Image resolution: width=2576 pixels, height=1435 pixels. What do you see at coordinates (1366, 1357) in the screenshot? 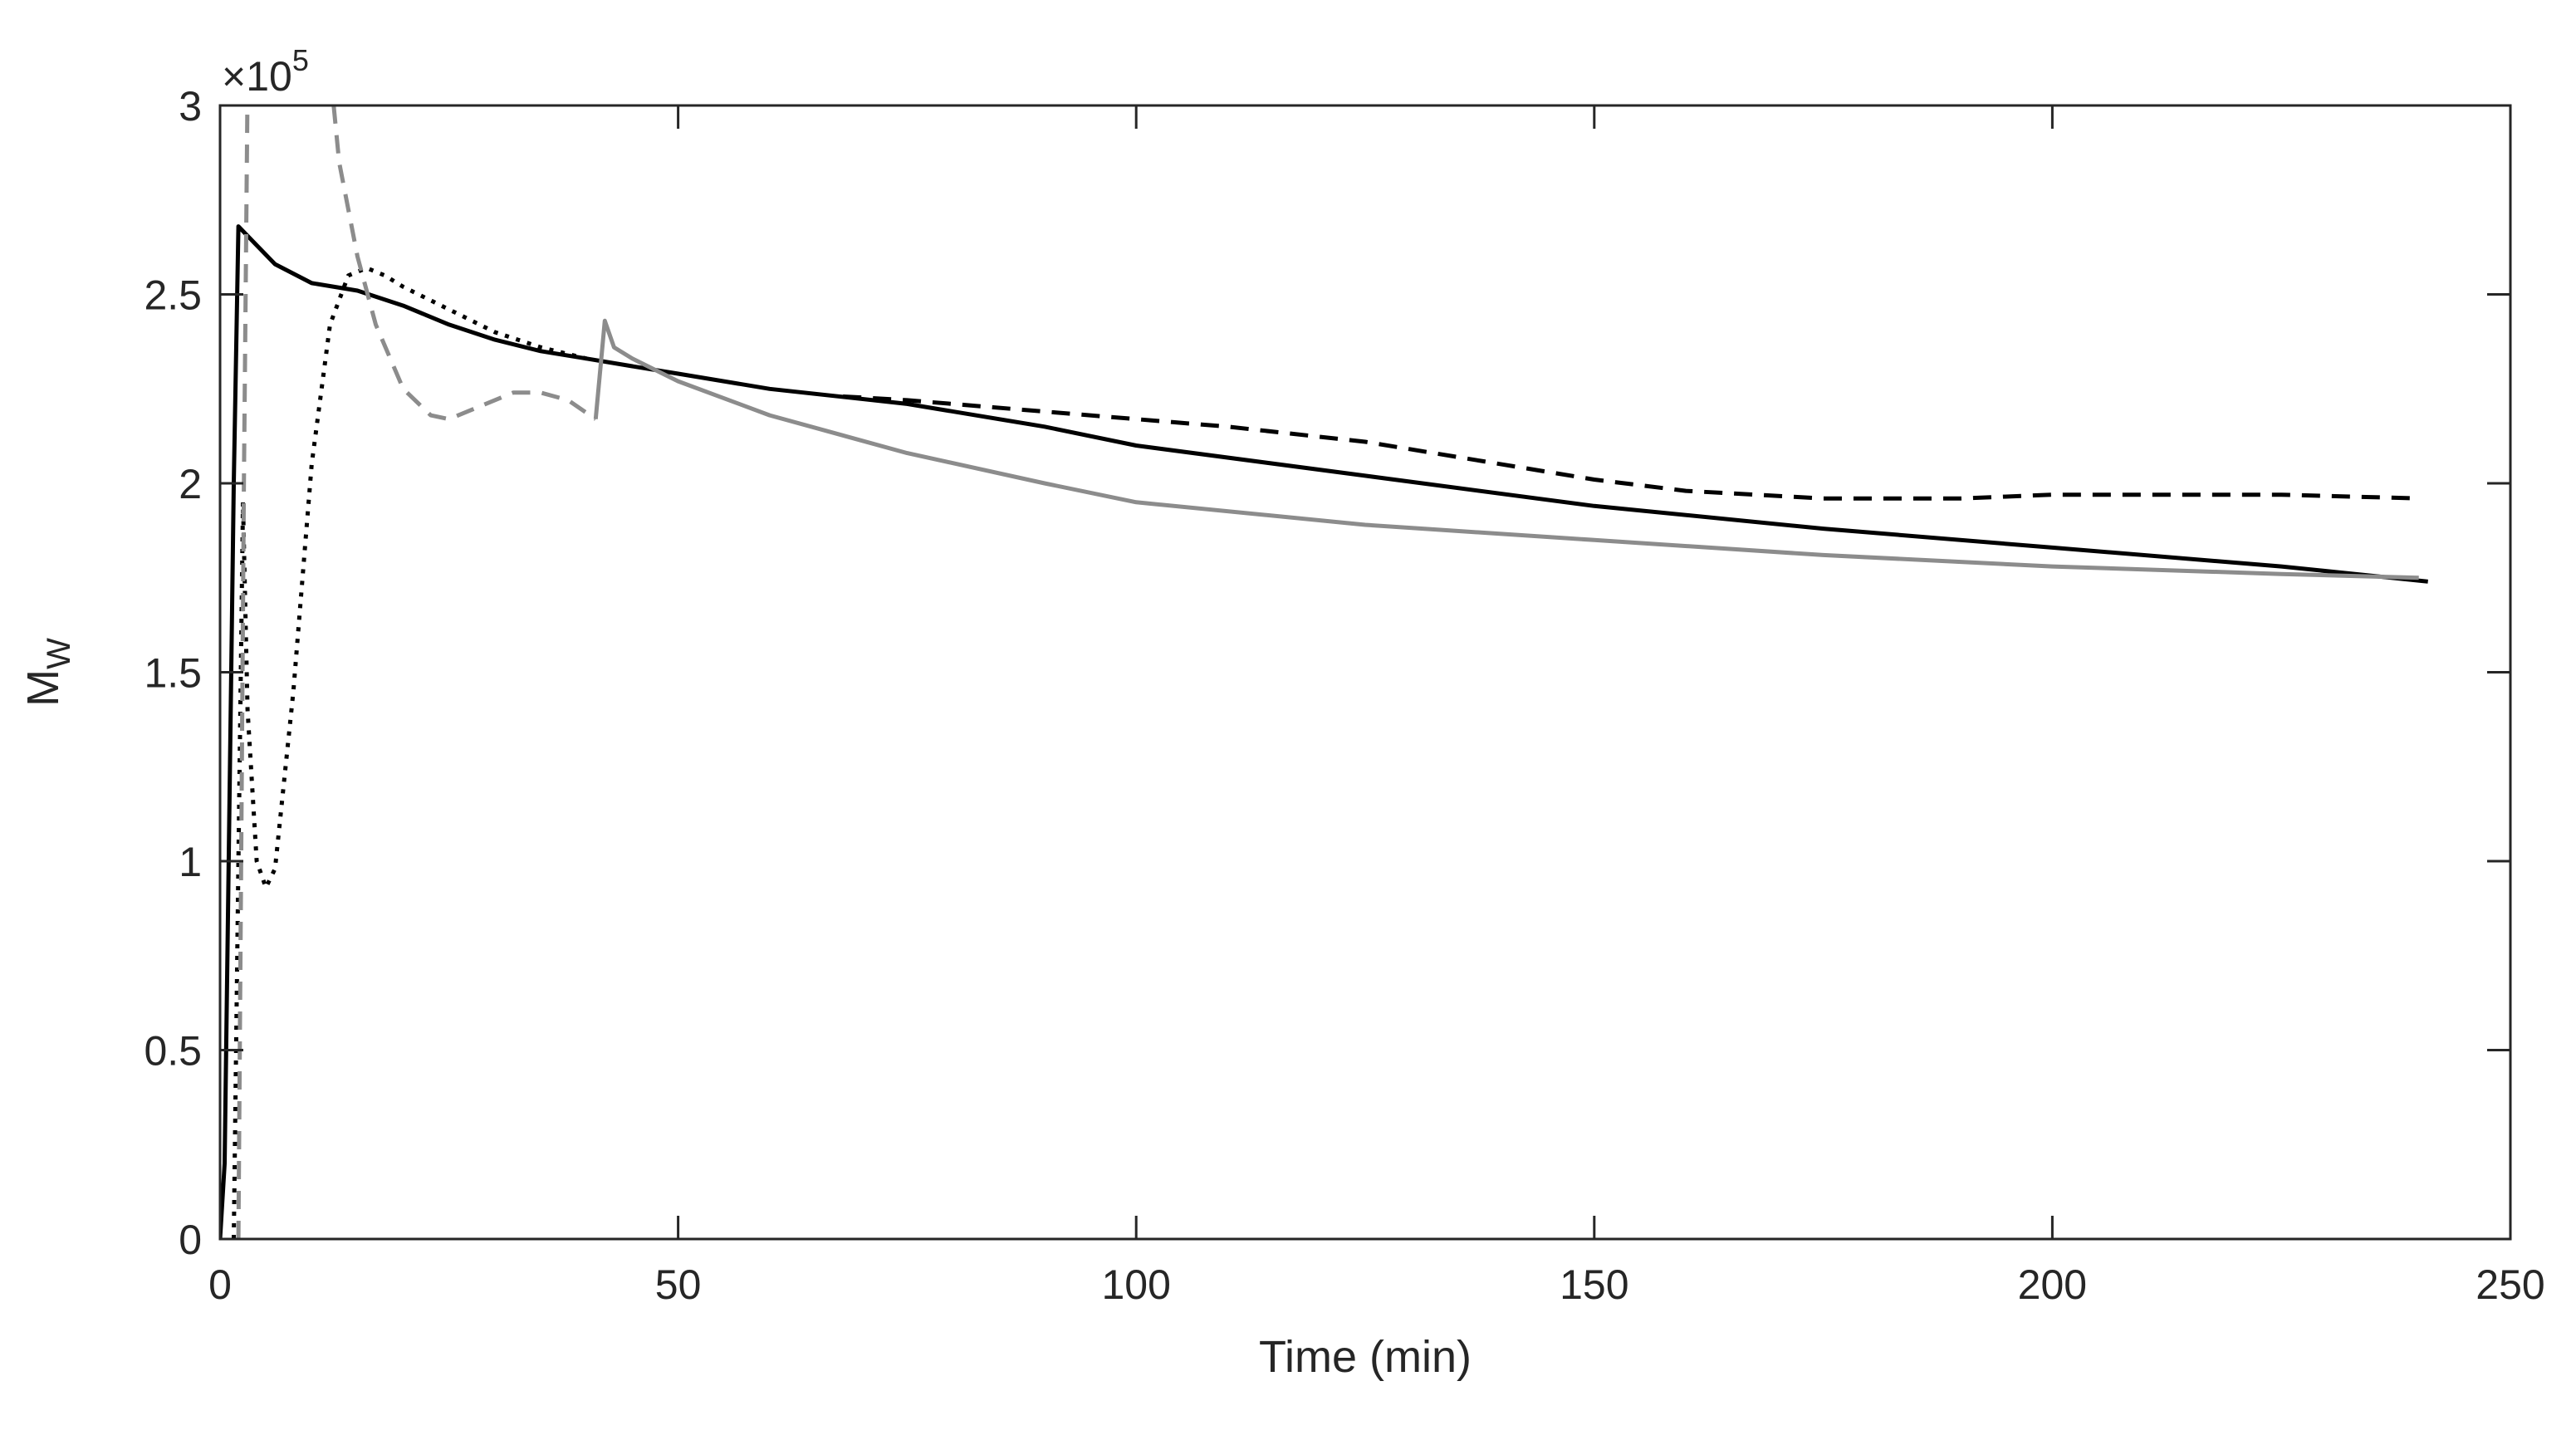
I see `x-axis-title: Time (min)` at bounding box center [1366, 1357].